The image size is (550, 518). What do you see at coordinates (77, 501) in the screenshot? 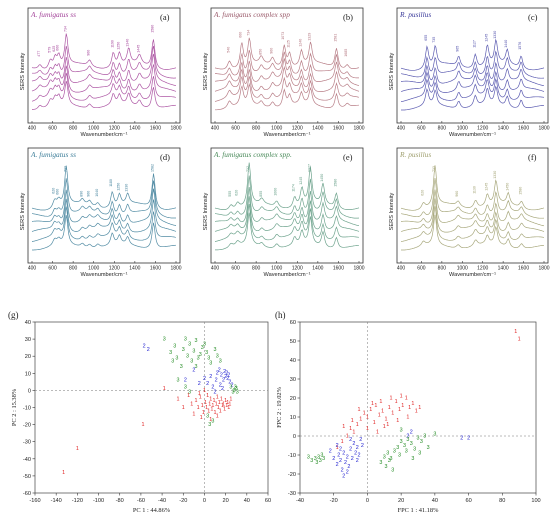
I see `x-tick-label: -120` at bounding box center [77, 501].